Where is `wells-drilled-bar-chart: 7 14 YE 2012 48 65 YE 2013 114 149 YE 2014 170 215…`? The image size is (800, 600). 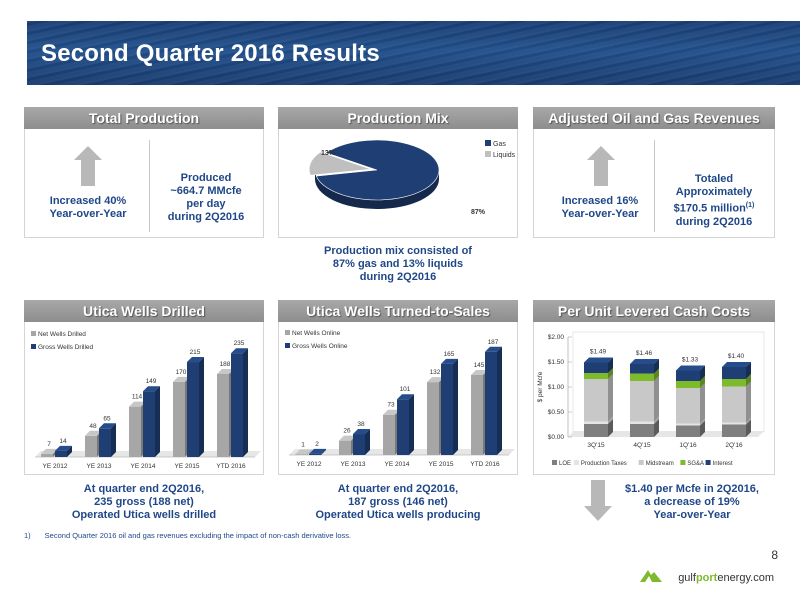 wells-drilled-bar-chart: 7 14 YE 2012 48 65 YE 2013 114 149 YE 2014 170 215… is located at coordinates (146, 400).